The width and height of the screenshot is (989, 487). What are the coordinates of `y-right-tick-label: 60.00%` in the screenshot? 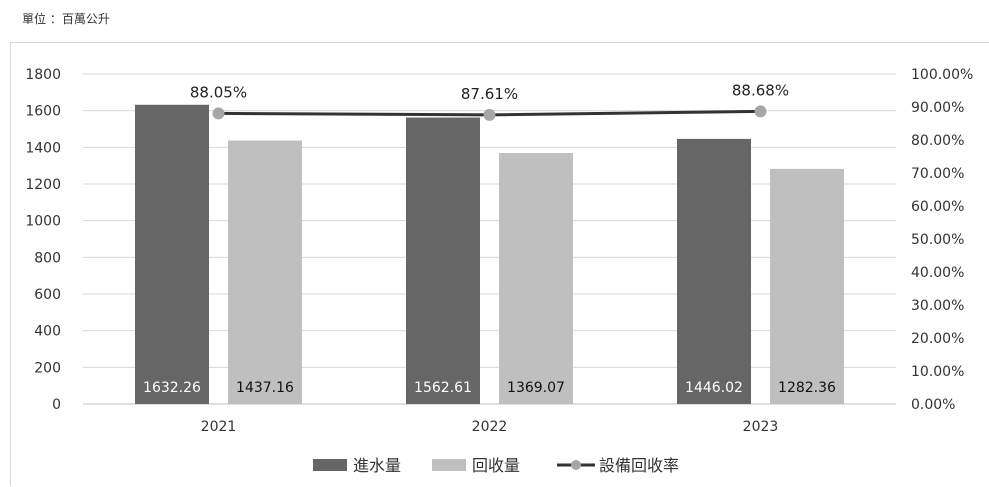 It's located at (937, 207).